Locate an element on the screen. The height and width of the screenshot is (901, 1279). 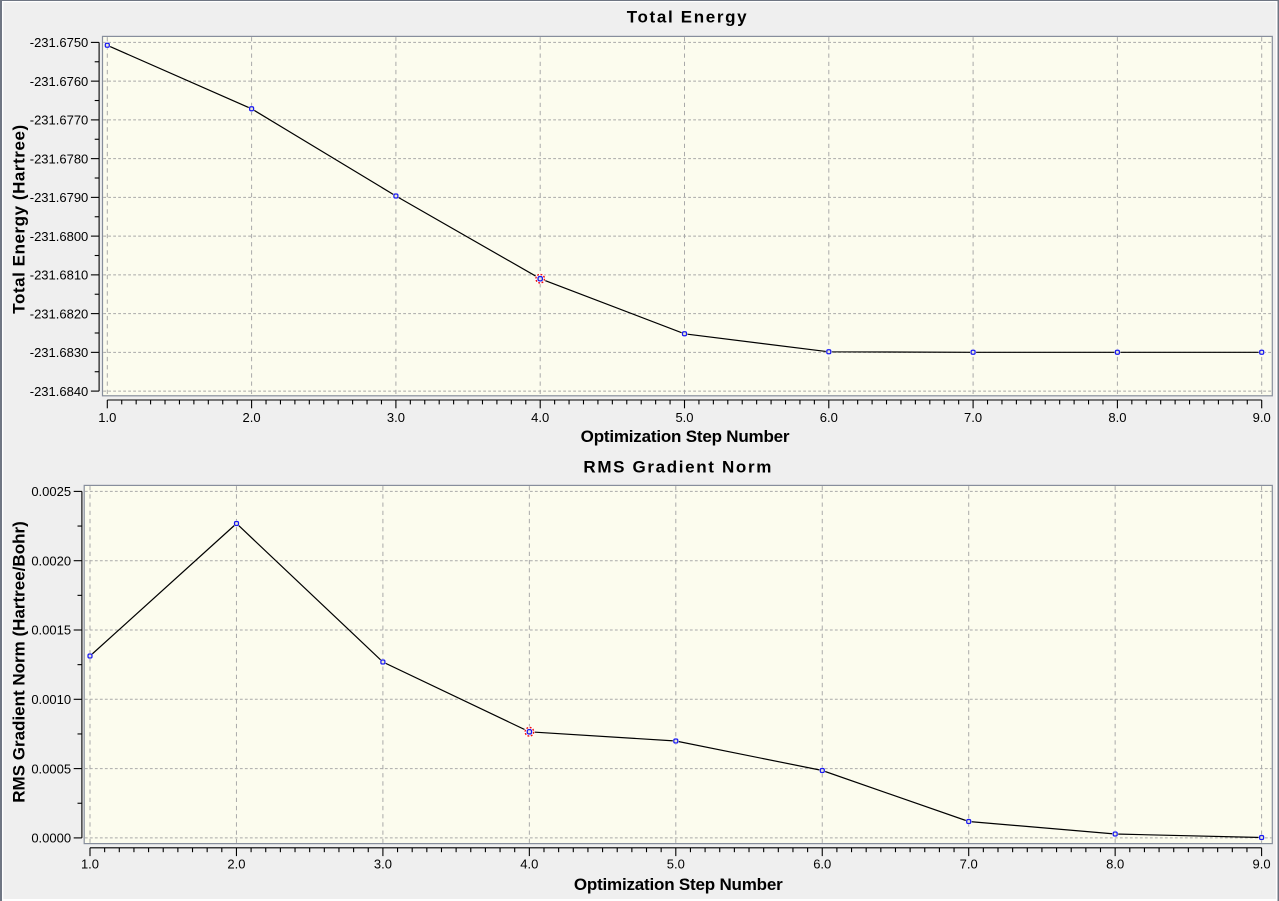
svg-text: 0.0025 is located at coordinates (51, 491).